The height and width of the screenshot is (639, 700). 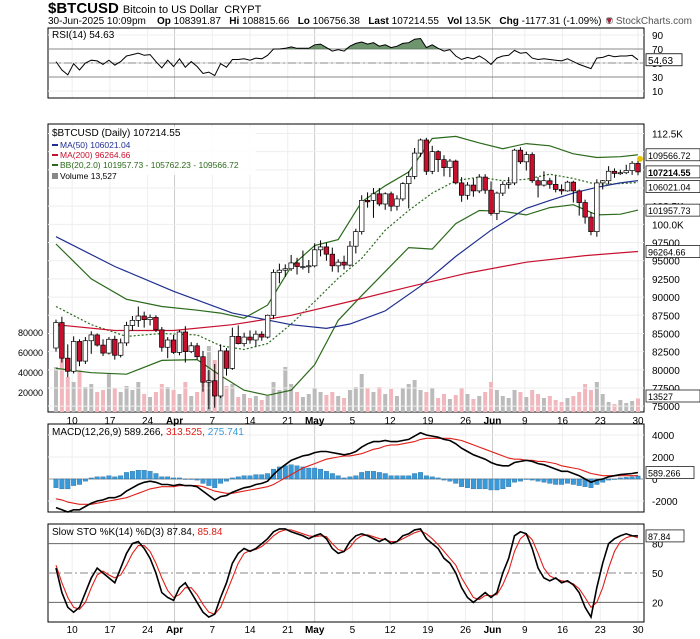 I want to click on event-marker, so click(x=640, y=158).